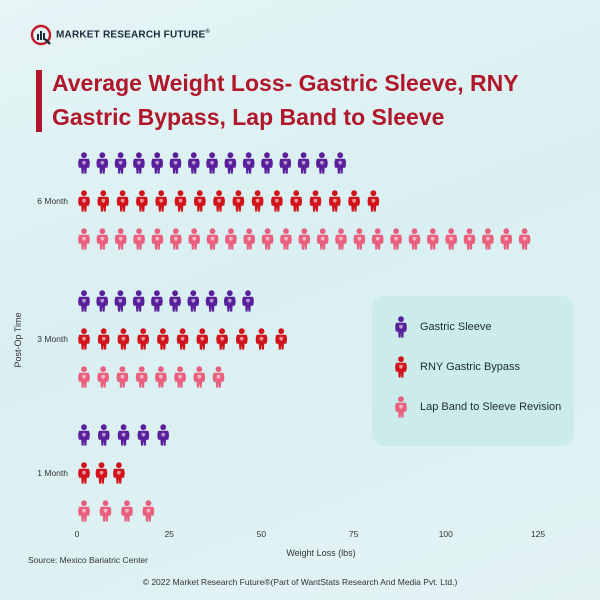  What do you see at coordinates (41, 35) in the screenshot?
I see `market-research-future-logo-icon` at bounding box center [41, 35].